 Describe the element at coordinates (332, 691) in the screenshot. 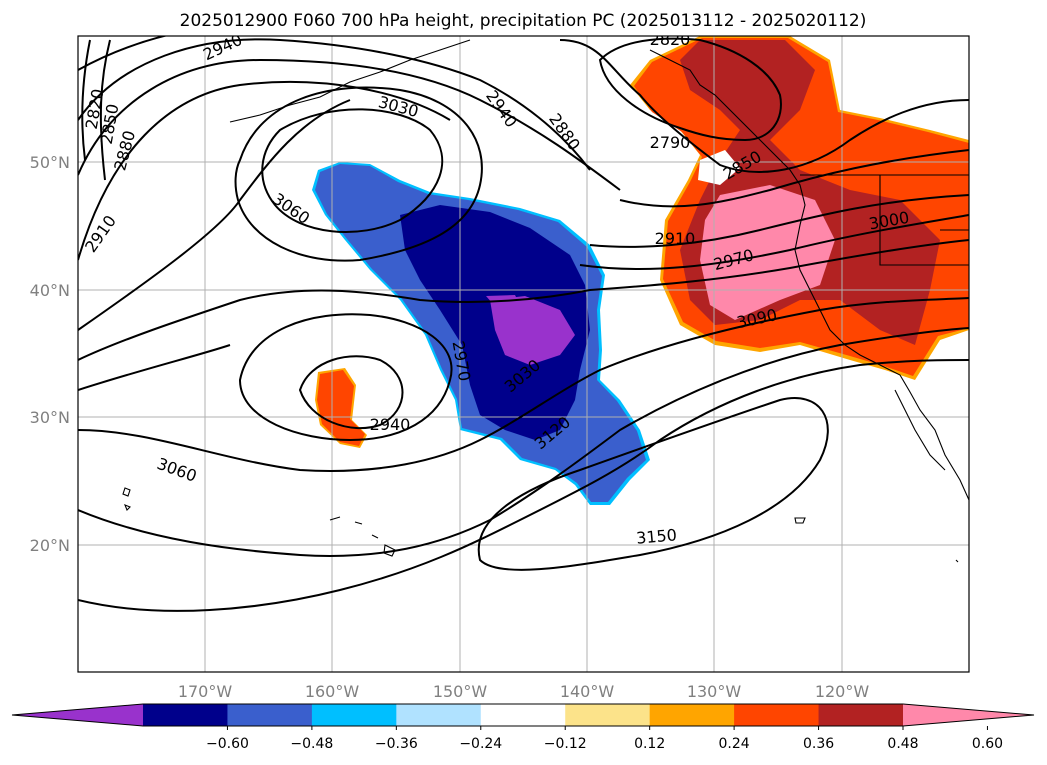

I see `lon-label: 160°W` at that location.